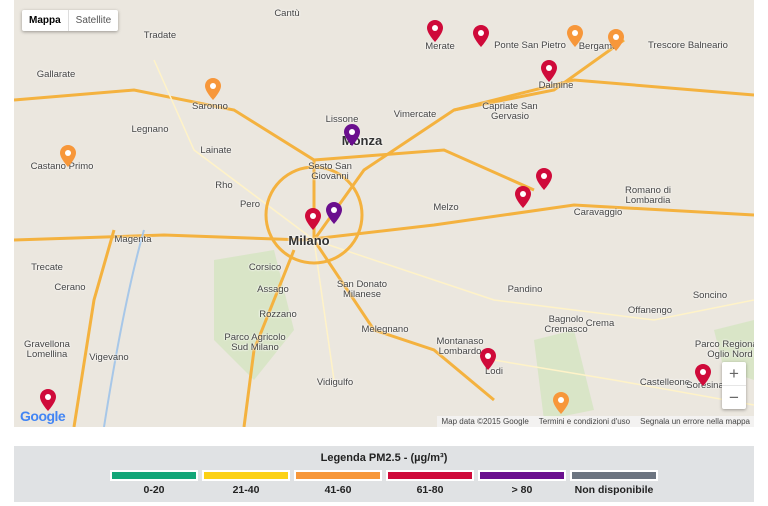 Image resolution: width=768 pixels, height=506 pixels. What do you see at coordinates (338, 490) in the screenshot?
I see `legend-label: 41-60` at bounding box center [338, 490].